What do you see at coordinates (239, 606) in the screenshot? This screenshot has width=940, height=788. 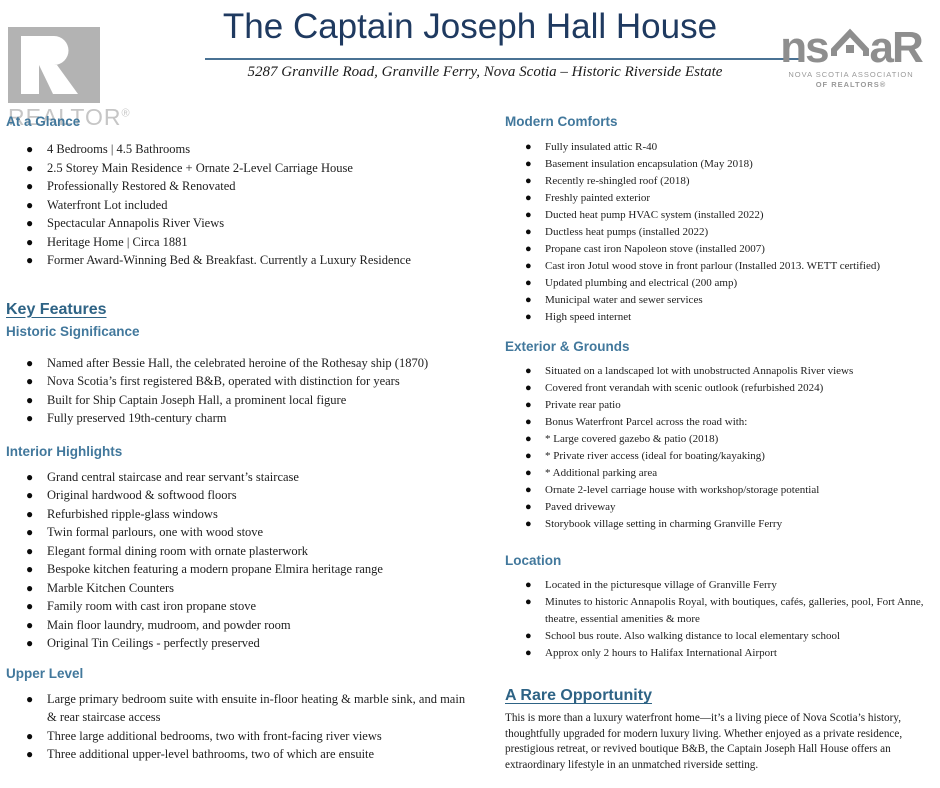 I see `list-item: Family room with cast iron propane stove` at bounding box center [239, 606].